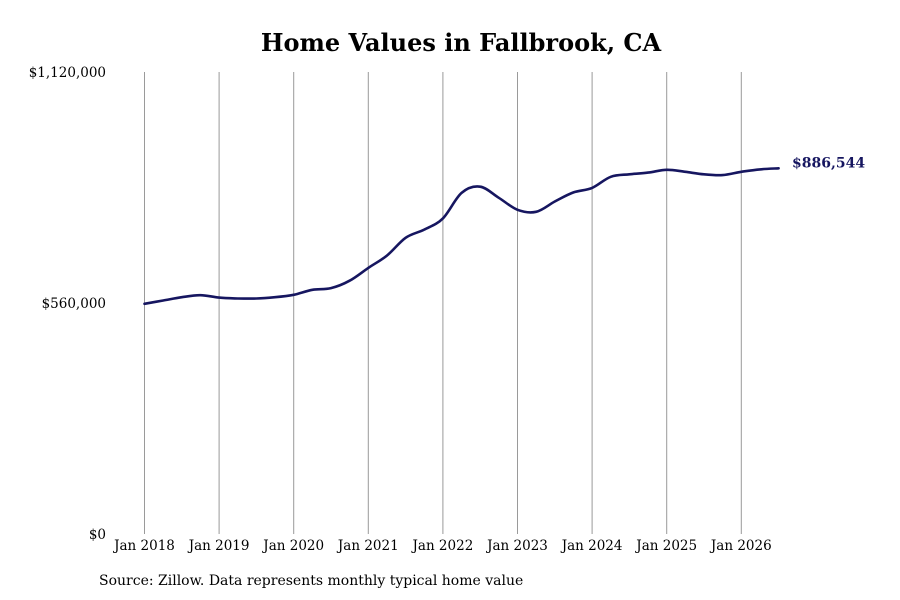  I want to click on end-value-label: $886,544, so click(828, 163).